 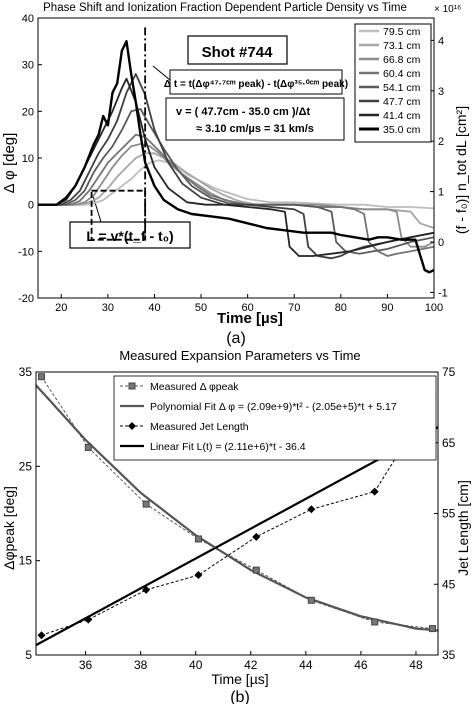 What do you see at coordinates (28, 19) in the screenshot?
I see `y-tick-label-6: 40` at bounding box center [28, 19].